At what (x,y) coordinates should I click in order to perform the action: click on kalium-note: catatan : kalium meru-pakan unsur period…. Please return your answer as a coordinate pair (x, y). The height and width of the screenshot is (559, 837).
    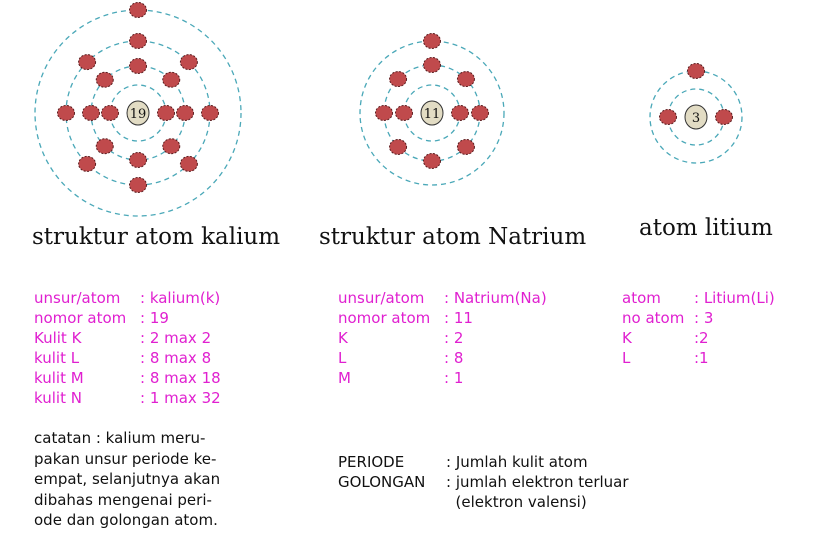
    Looking at the image, I should click on (127, 479).